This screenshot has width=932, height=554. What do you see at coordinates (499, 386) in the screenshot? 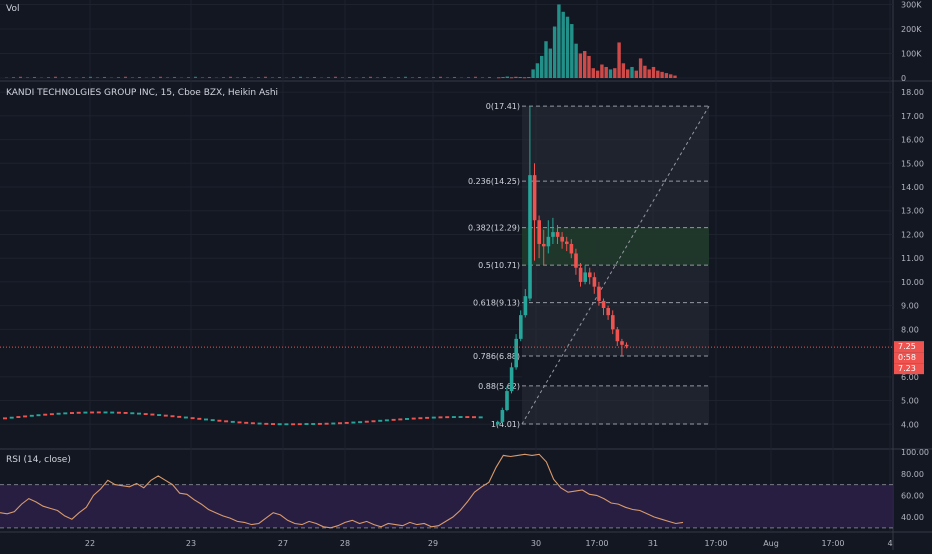
I see `fib-level-label: 0.88(5.62)` at bounding box center [499, 386].